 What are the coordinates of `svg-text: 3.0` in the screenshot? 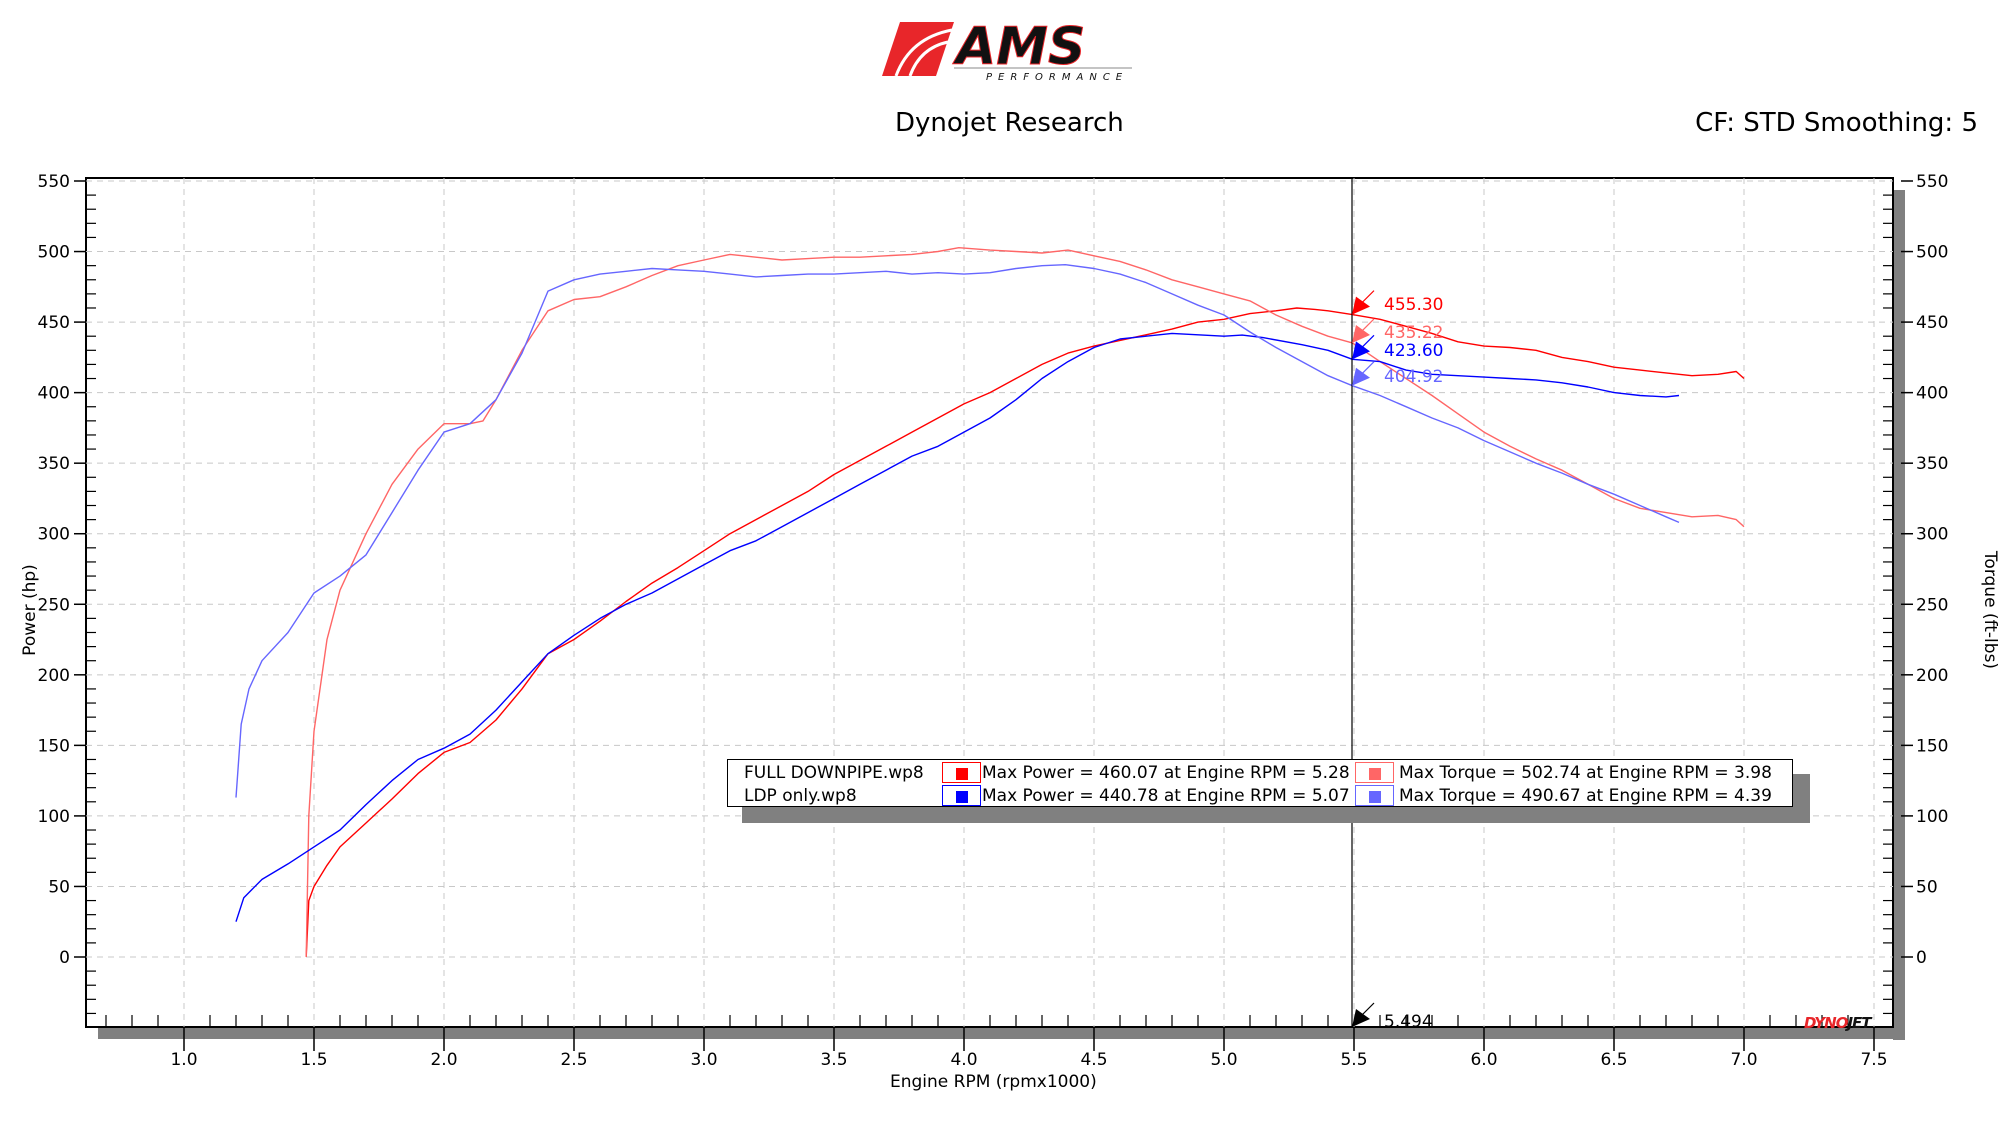 It's located at (703, 1060).